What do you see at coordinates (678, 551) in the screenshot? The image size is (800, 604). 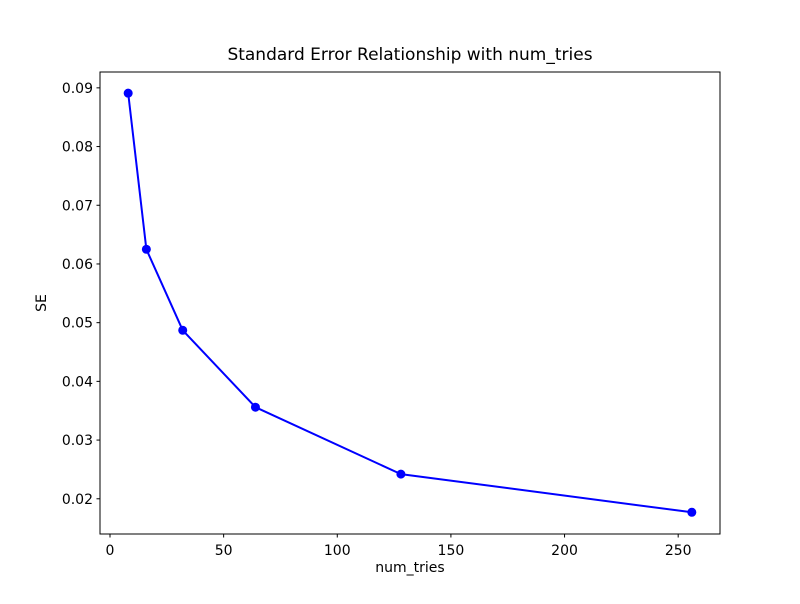 I see `x-tick-label: 250` at bounding box center [678, 551].